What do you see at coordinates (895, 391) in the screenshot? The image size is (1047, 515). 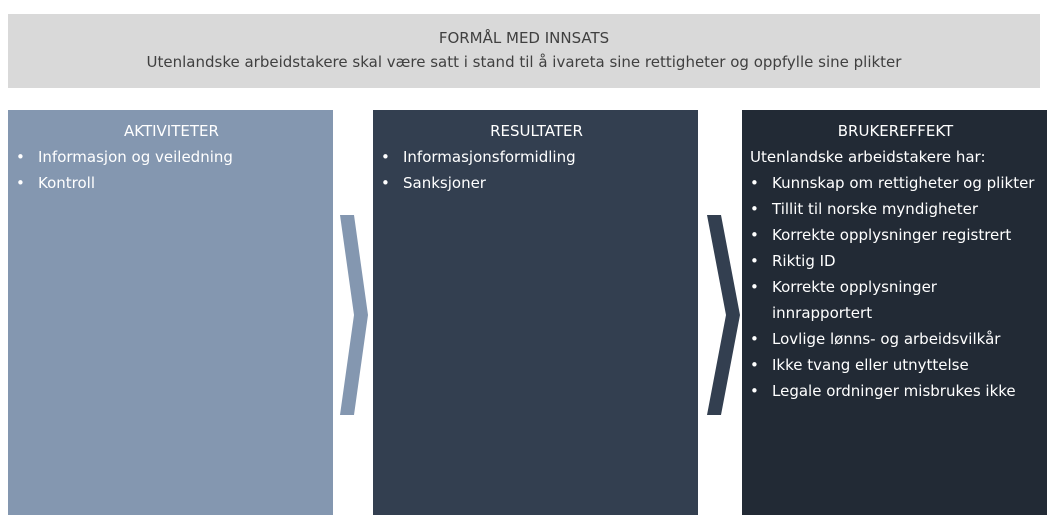 I see `bullet-item: Legale ordninger misbrukes ikke` at bounding box center [895, 391].